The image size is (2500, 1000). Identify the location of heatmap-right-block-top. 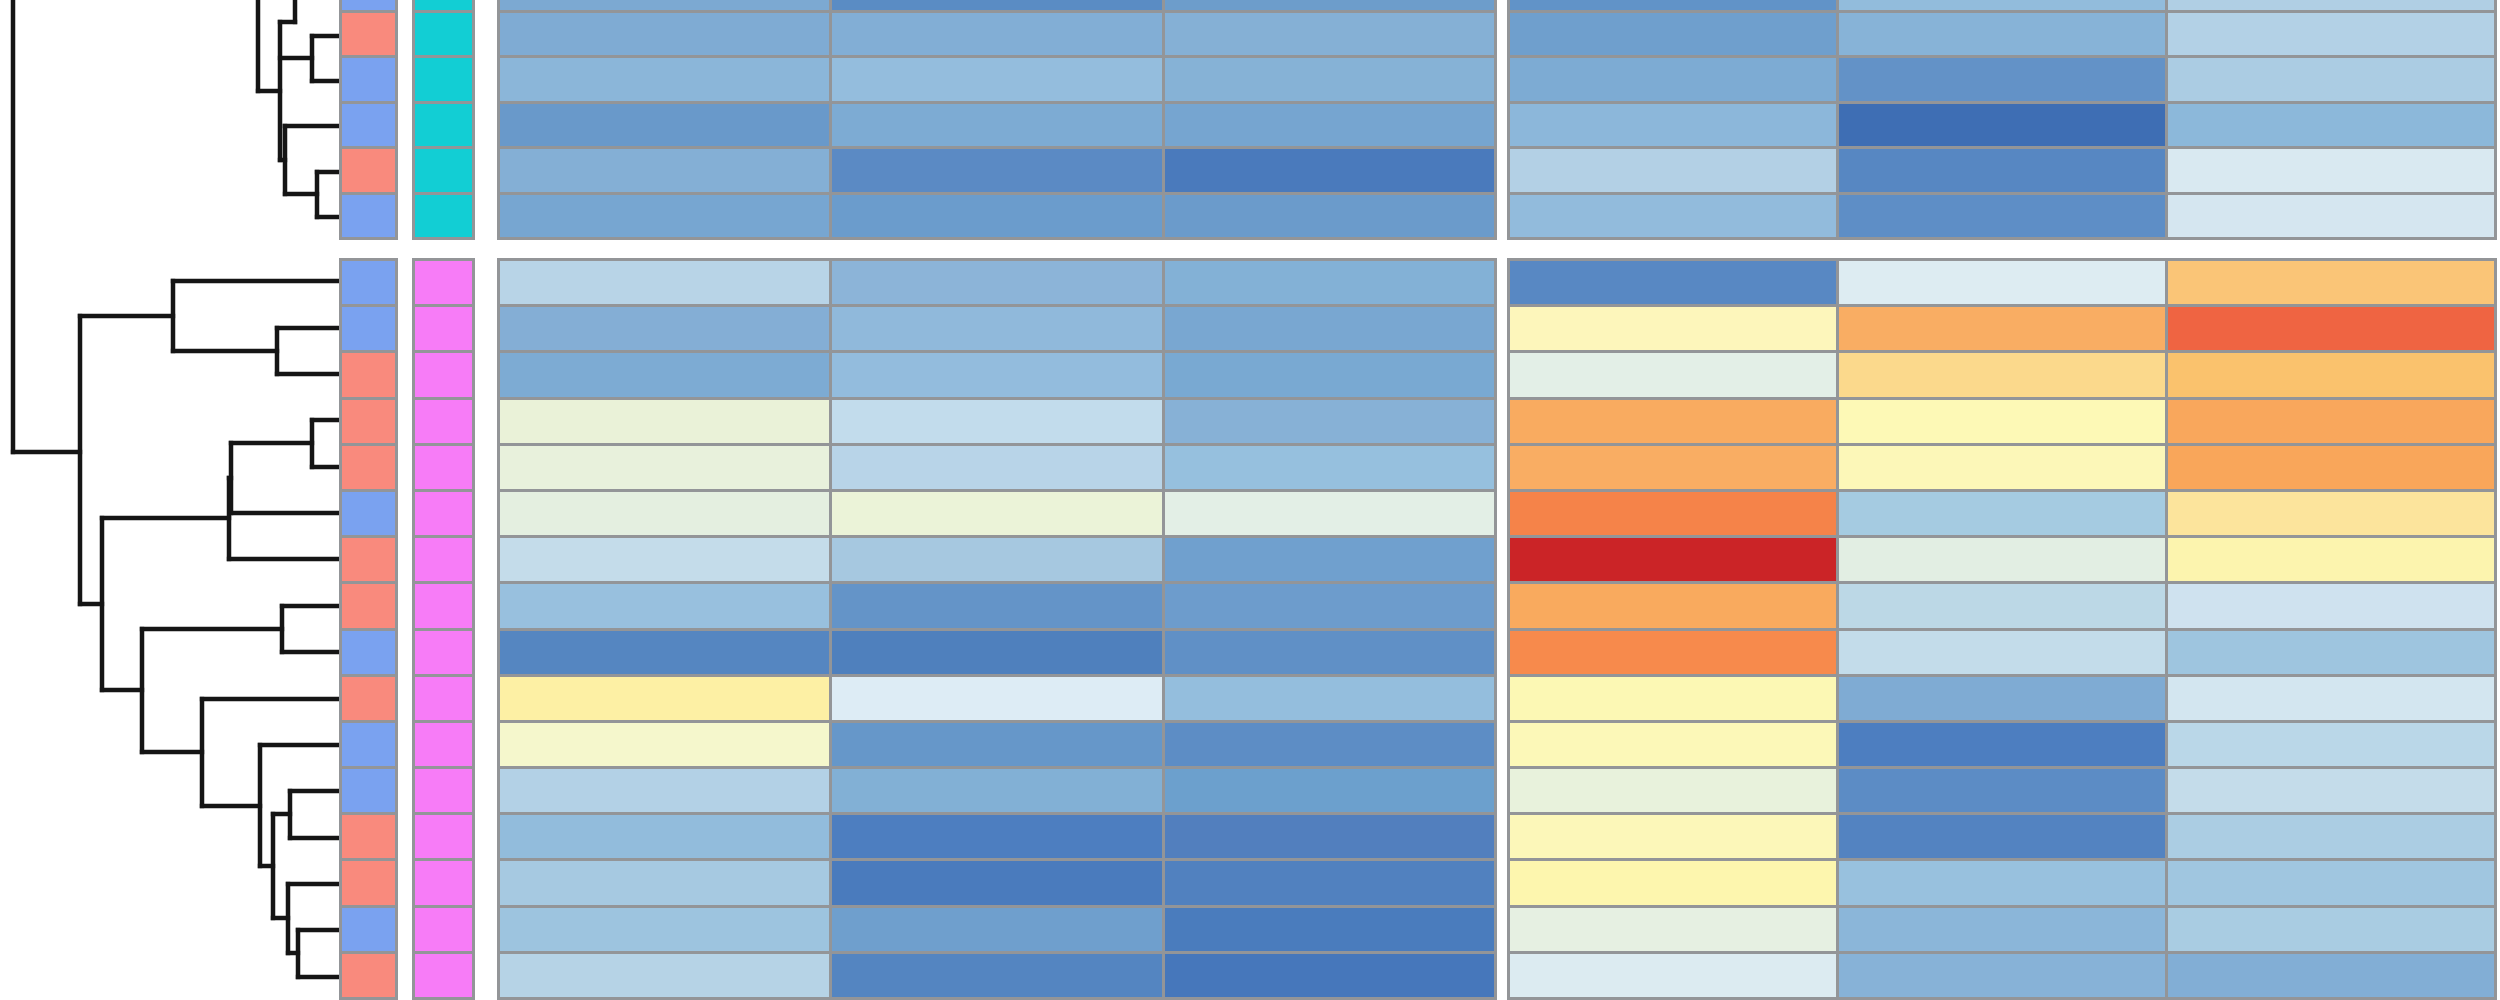
(2002, 120).